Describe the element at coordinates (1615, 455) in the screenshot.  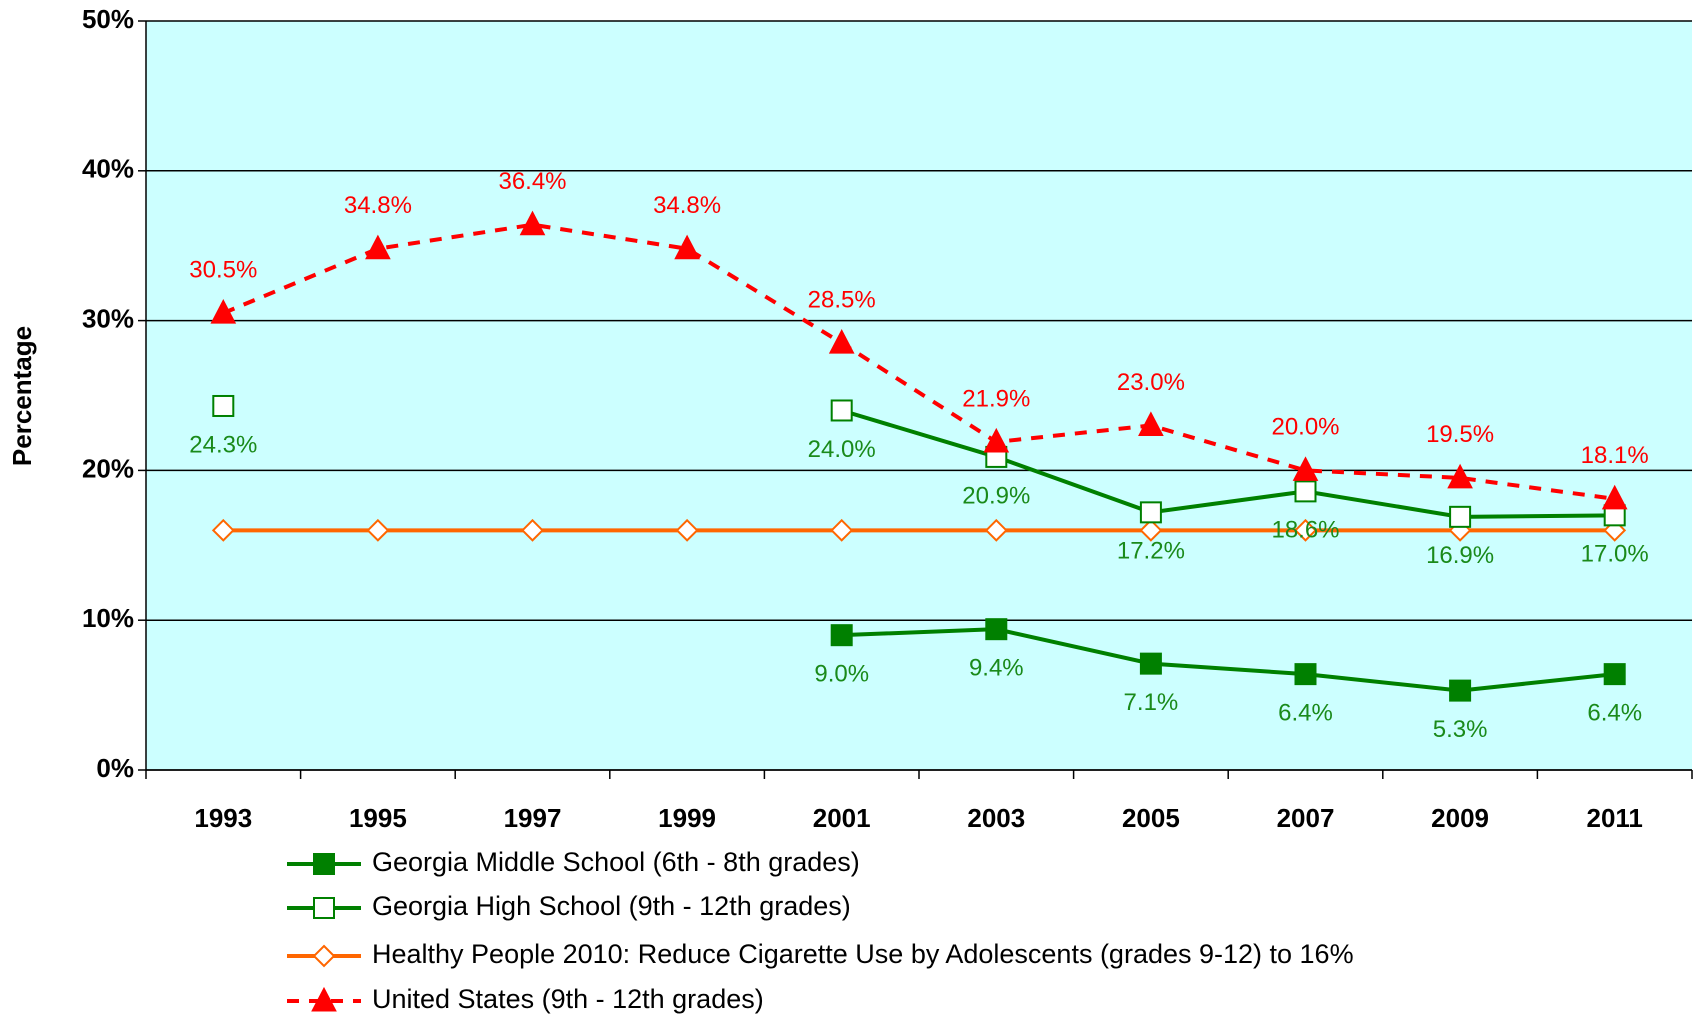
I see `data-label: 18.1%` at that location.